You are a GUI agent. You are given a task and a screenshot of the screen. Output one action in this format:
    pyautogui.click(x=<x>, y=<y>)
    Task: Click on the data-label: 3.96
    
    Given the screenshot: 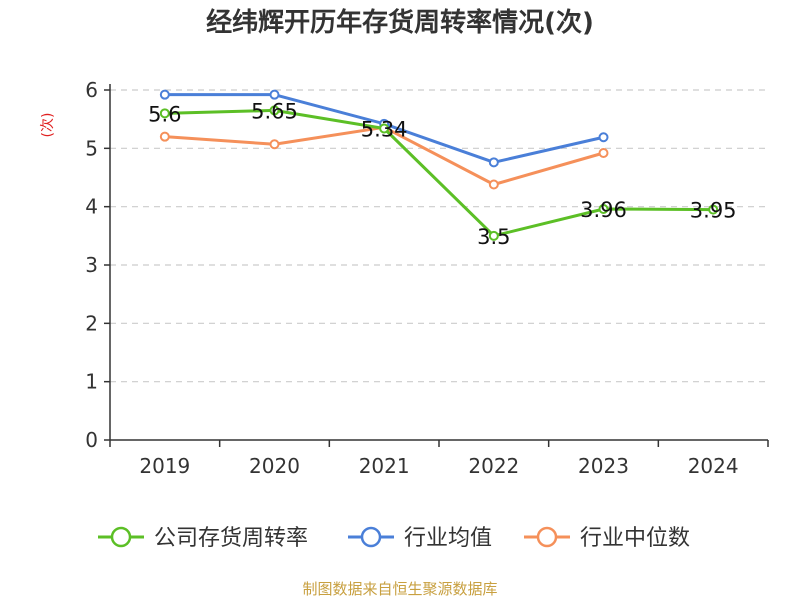 What is the action you would take?
    pyautogui.click(x=603, y=210)
    